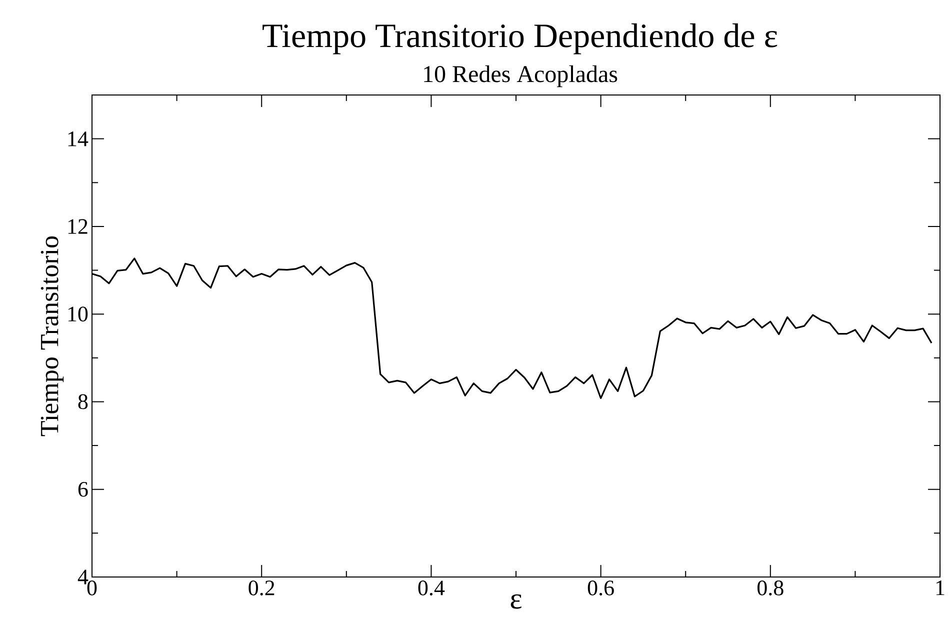 This screenshot has width=952, height=637. Describe the element at coordinates (78, 139) in the screenshot. I see `y-tick-label: 14` at that location.